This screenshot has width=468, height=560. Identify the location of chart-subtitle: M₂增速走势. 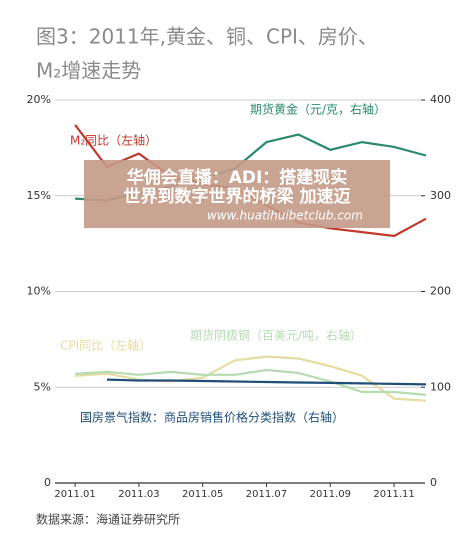
(88, 71).